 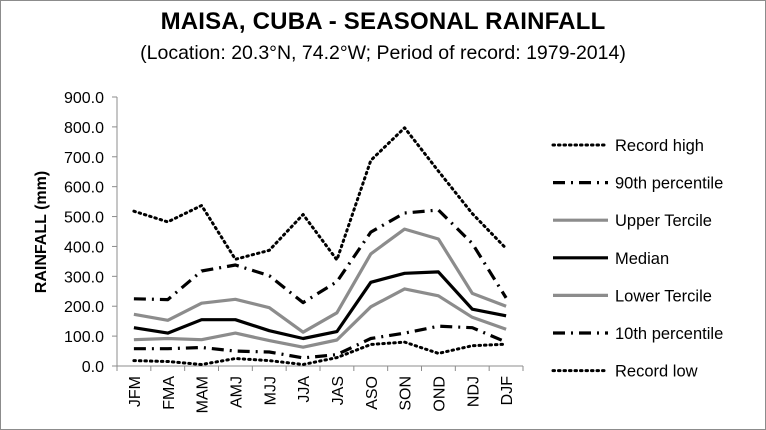 I want to click on legend-label: Median, so click(x=642, y=259).